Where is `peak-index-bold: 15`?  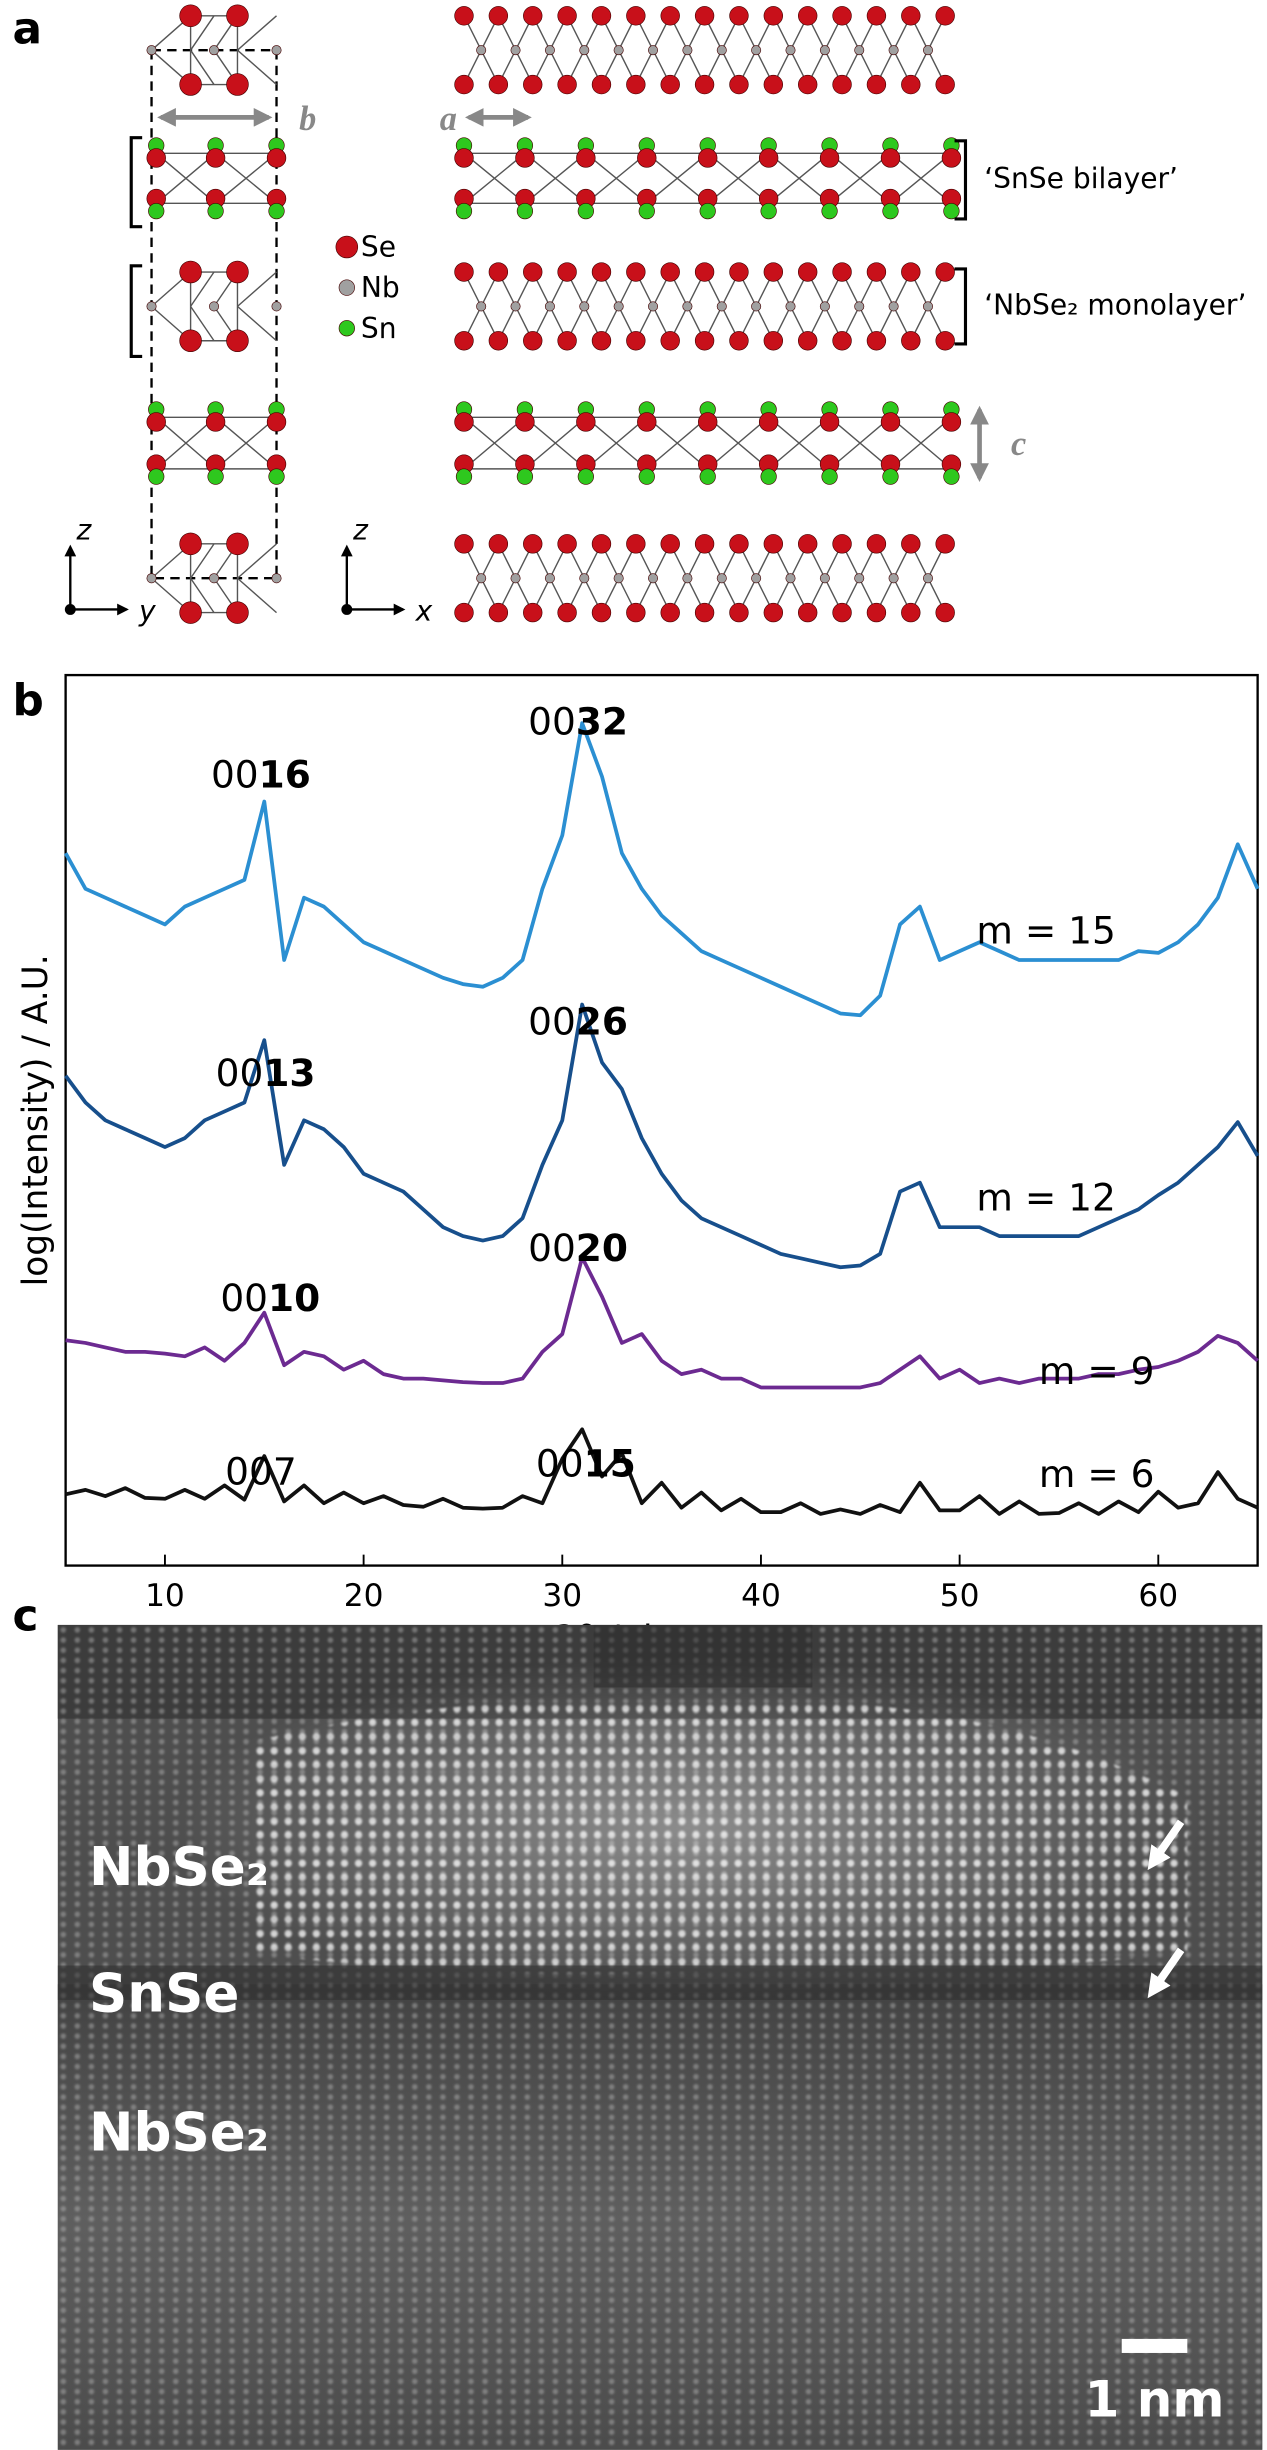
peak-index-bold: 15 is located at coordinates (610, 1463).